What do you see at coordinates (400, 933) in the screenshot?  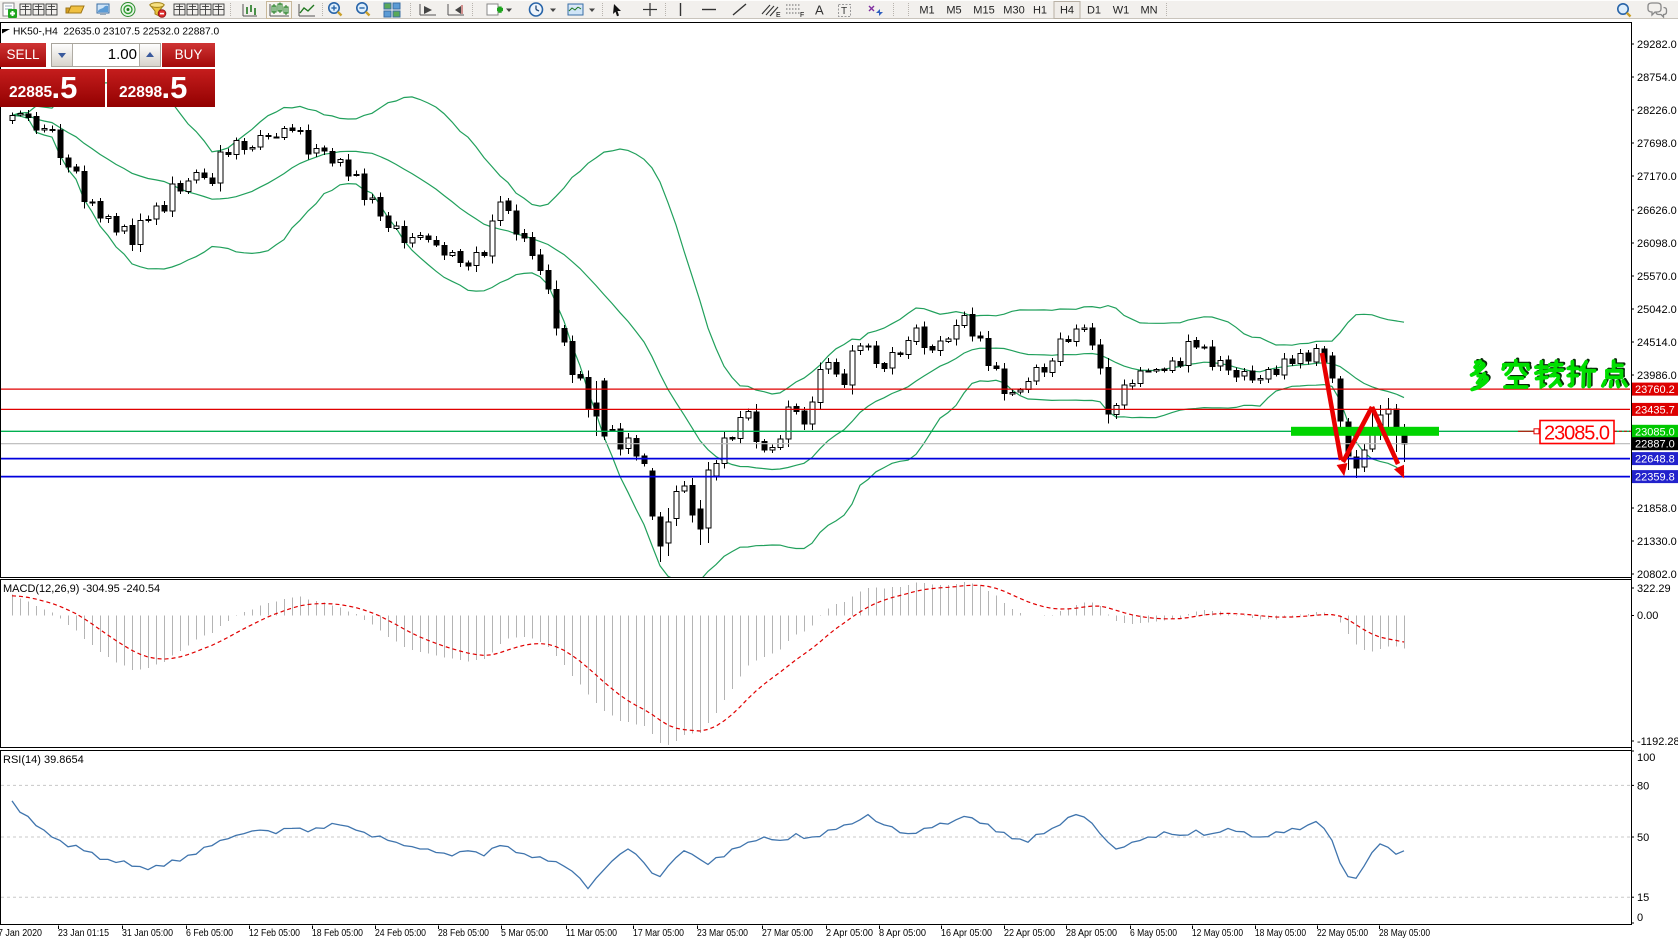 I see `svg-text: 24 Feb 05:00` at bounding box center [400, 933].